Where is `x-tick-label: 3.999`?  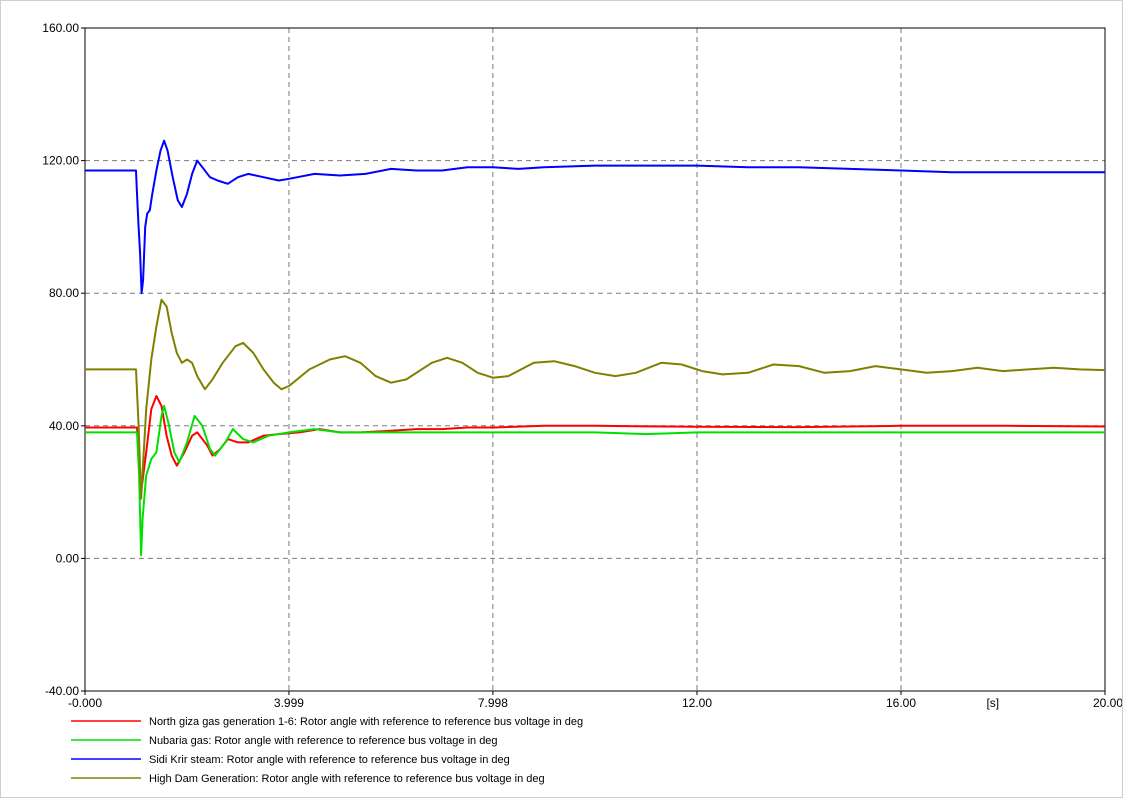
x-tick-label: 3.999 is located at coordinates (289, 703).